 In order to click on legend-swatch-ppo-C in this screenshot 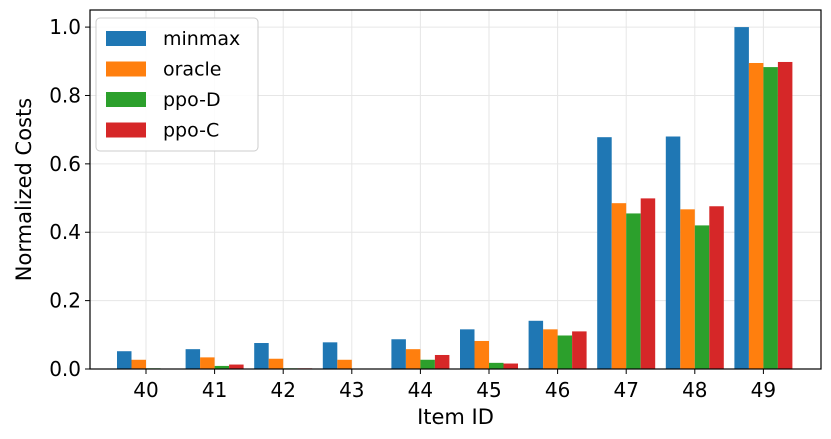, I will do `click(126, 130)`.